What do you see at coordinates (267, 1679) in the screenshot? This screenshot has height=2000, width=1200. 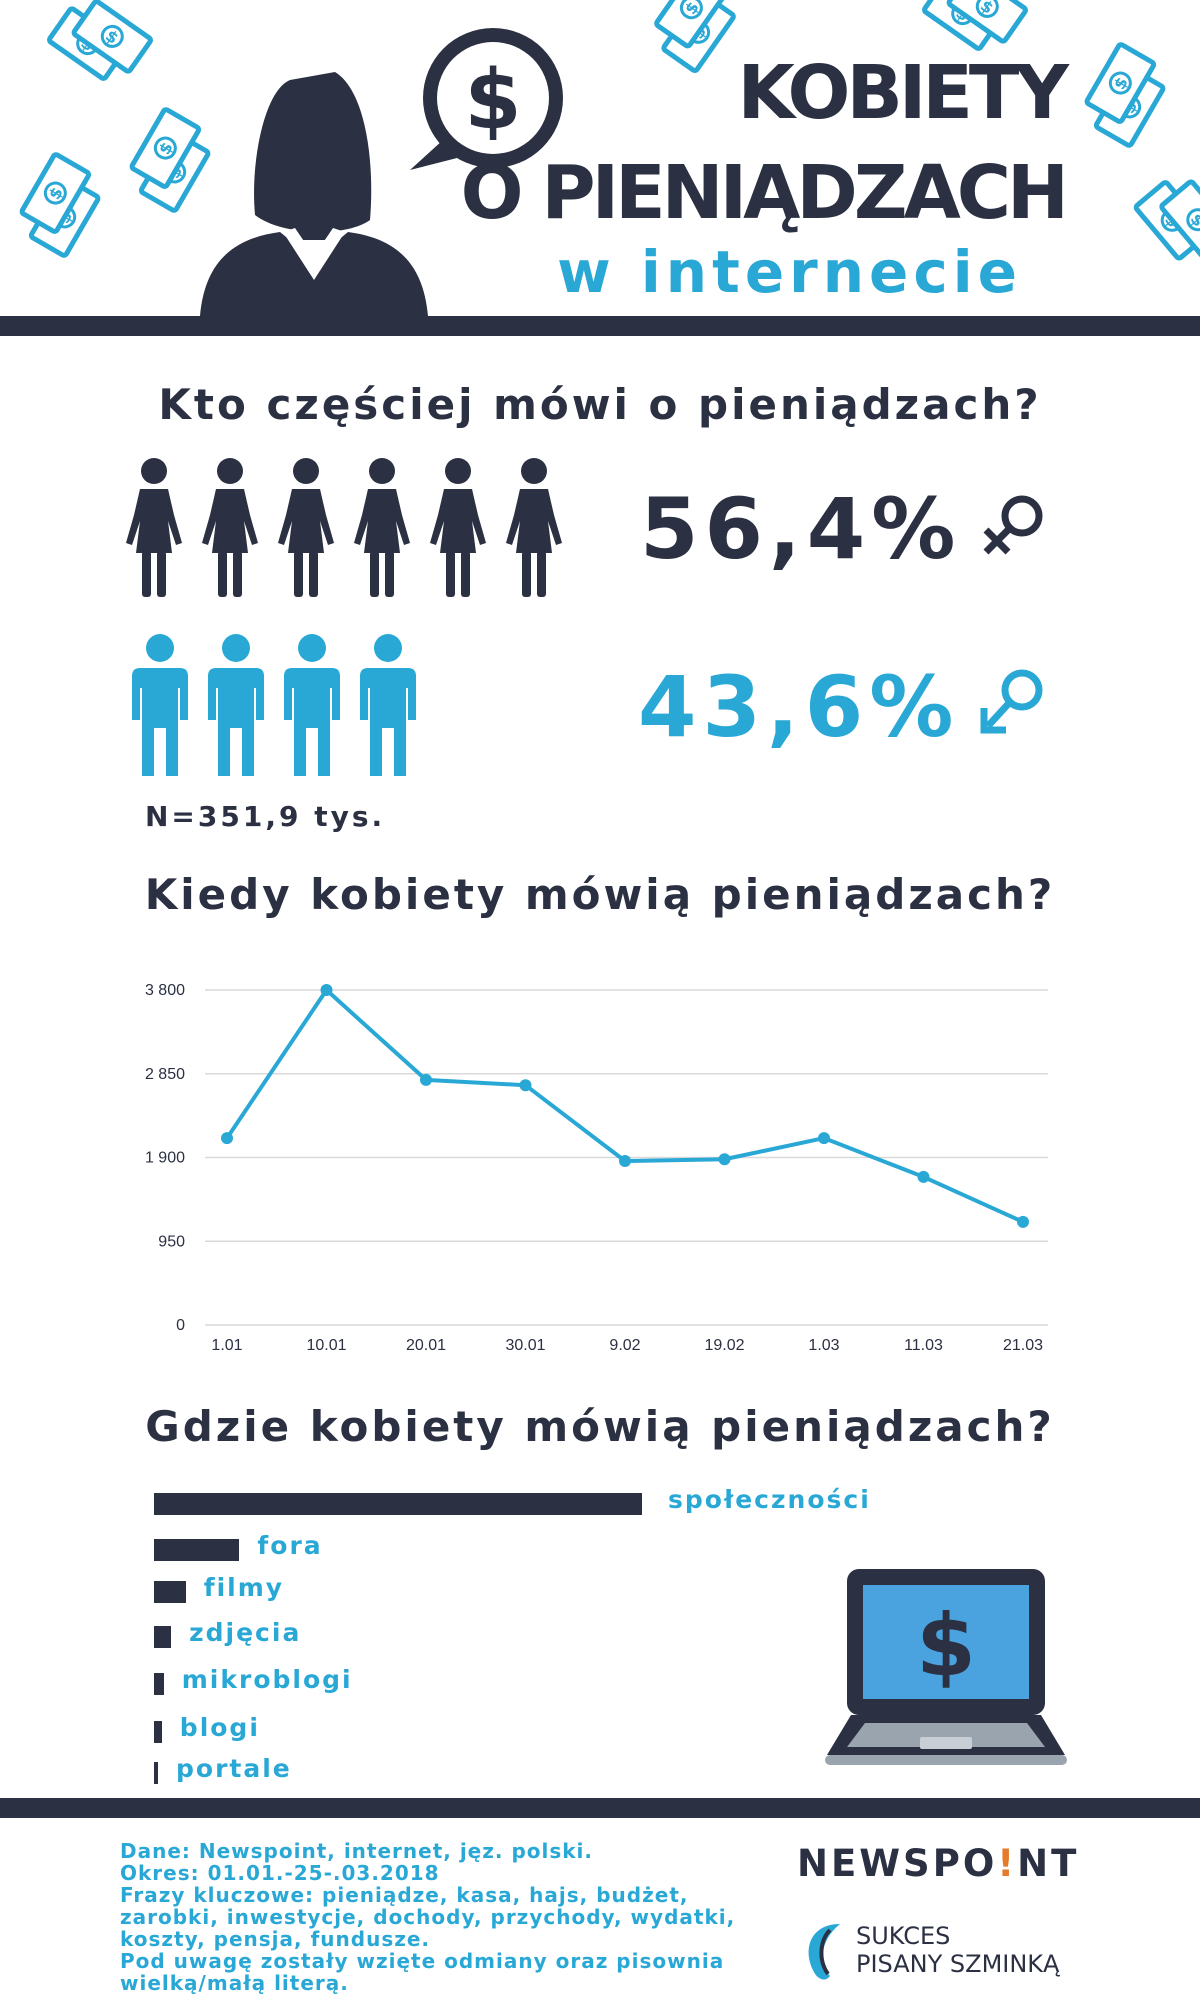 I see `source-bar-label: mikroblogi` at bounding box center [267, 1679].